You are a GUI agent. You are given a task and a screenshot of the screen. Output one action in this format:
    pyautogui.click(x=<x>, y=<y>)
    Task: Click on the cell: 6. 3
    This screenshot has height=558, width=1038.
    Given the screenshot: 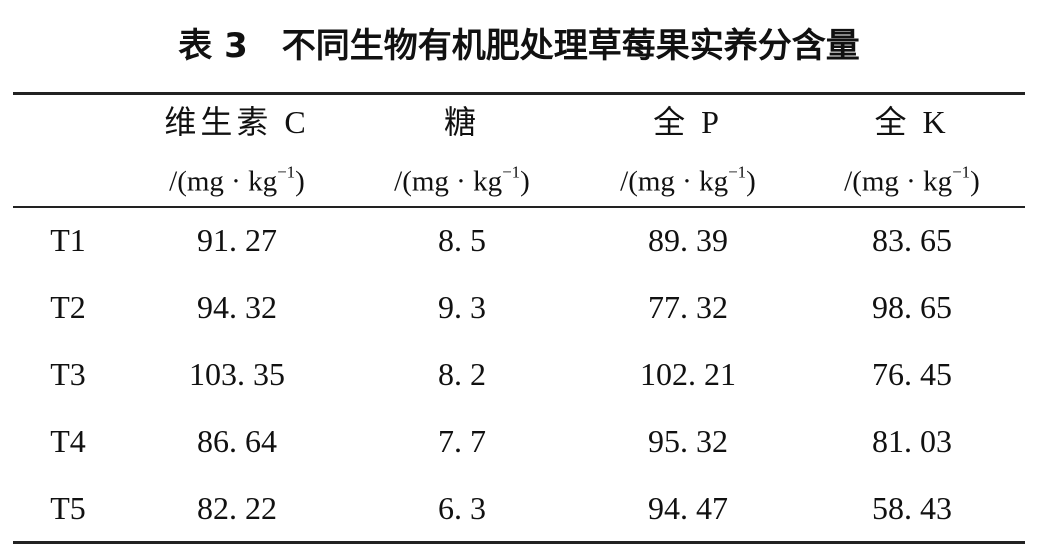 What is the action you would take?
    pyautogui.click(x=462, y=508)
    